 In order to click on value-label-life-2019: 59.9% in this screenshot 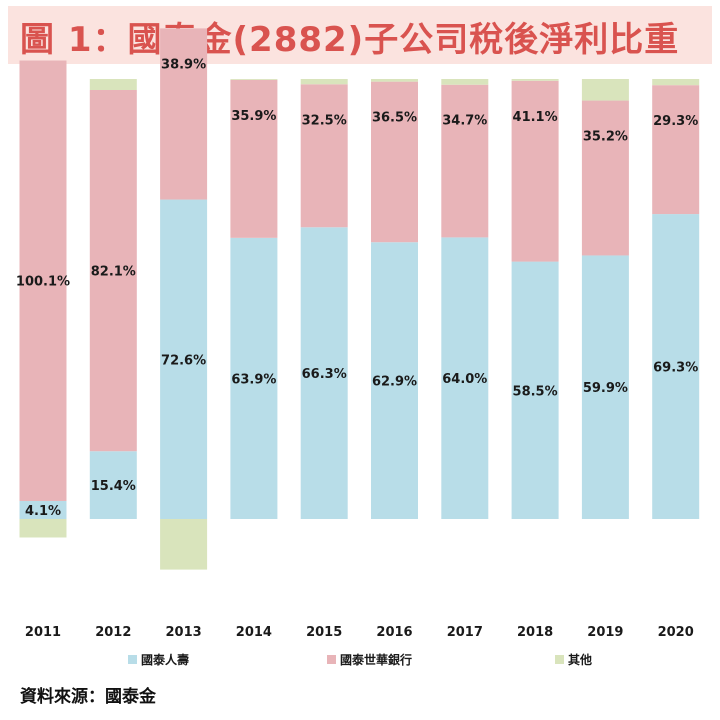, I will do `click(605, 388)`.